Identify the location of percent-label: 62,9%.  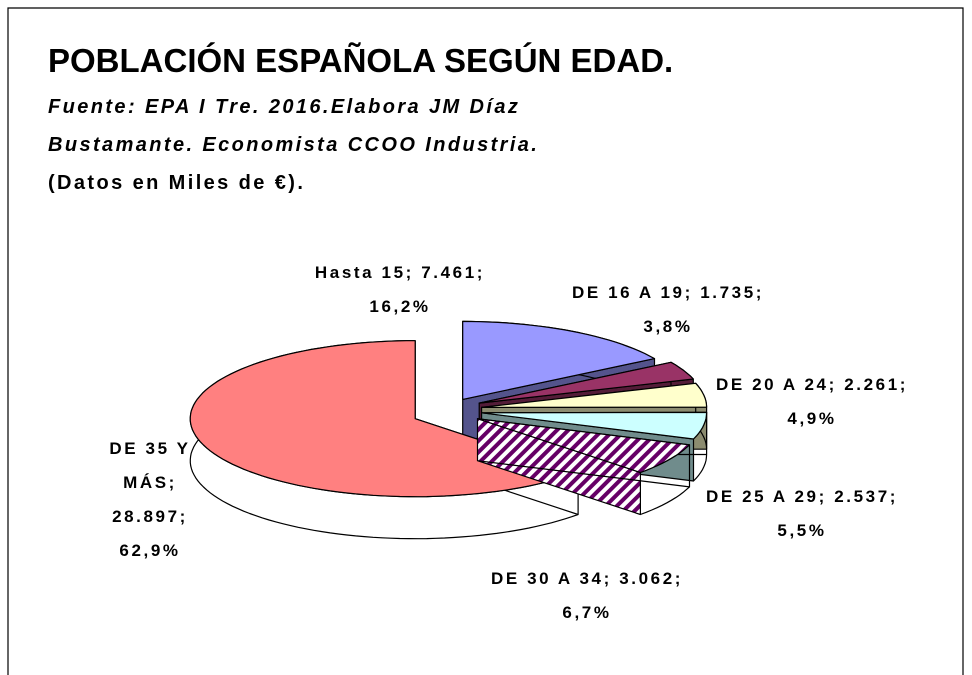
(150, 550).